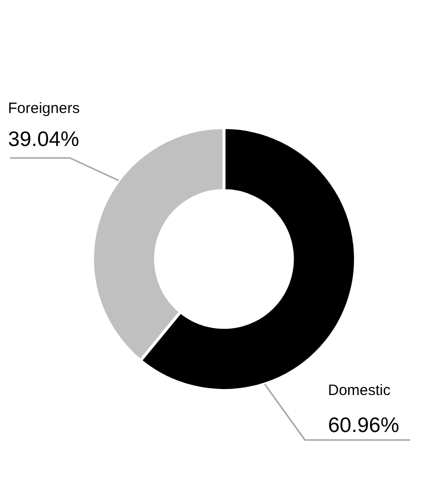 The width and height of the screenshot is (433, 494). I want to click on slice-label: Foreigners, so click(44, 108).